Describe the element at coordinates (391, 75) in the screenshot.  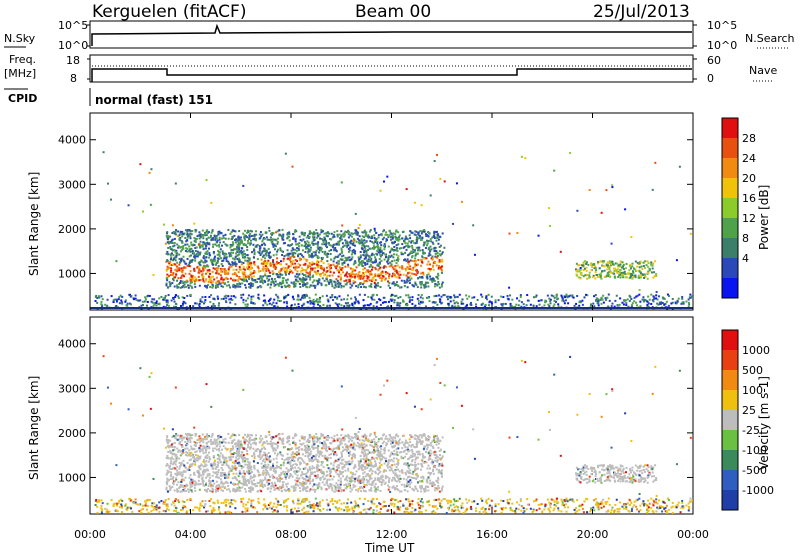
I see `freq-line` at that location.